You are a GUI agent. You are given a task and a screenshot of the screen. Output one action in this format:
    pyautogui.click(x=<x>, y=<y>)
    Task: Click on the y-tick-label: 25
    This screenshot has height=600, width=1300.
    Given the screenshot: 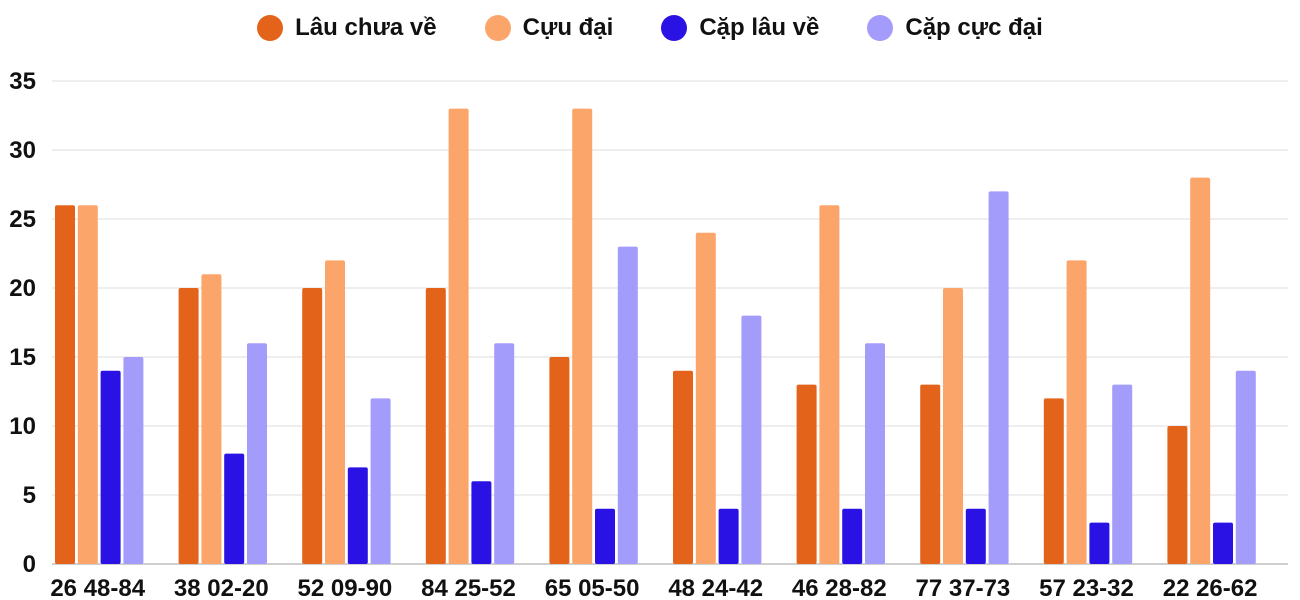 What is the action you would take?
    pyautogui.click(x=22, y=219)
    